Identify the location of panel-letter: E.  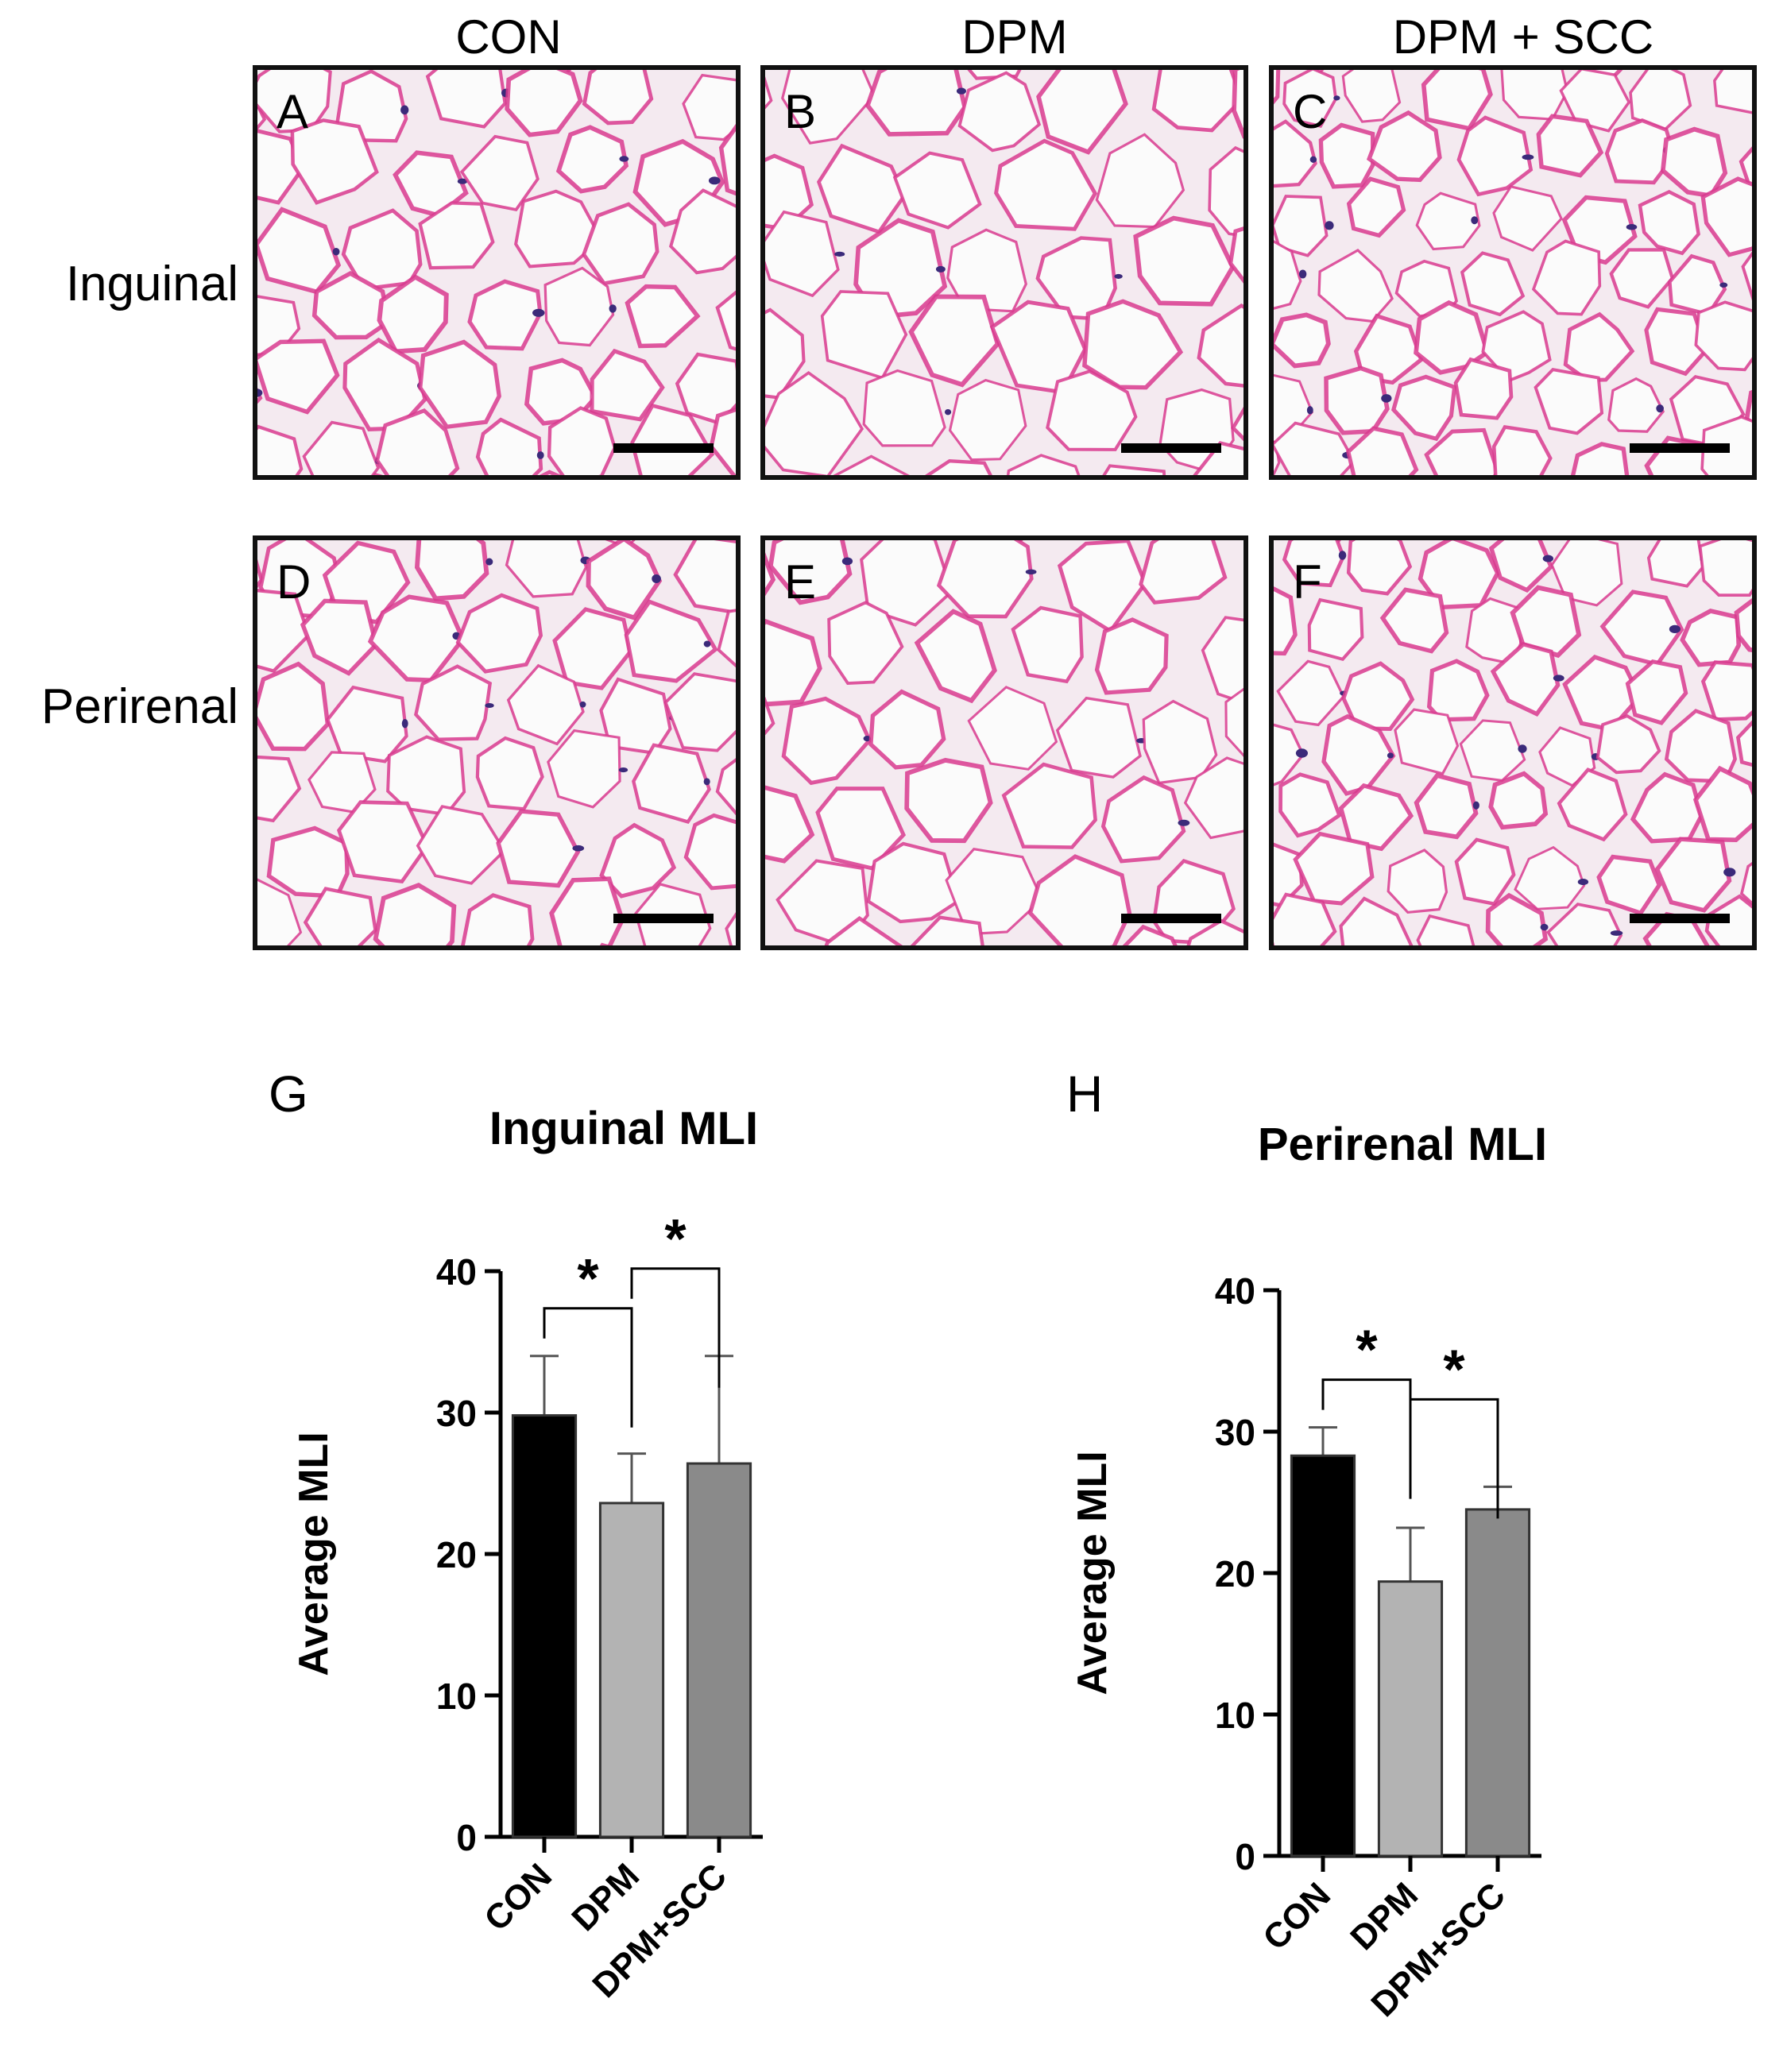
(800, 582).